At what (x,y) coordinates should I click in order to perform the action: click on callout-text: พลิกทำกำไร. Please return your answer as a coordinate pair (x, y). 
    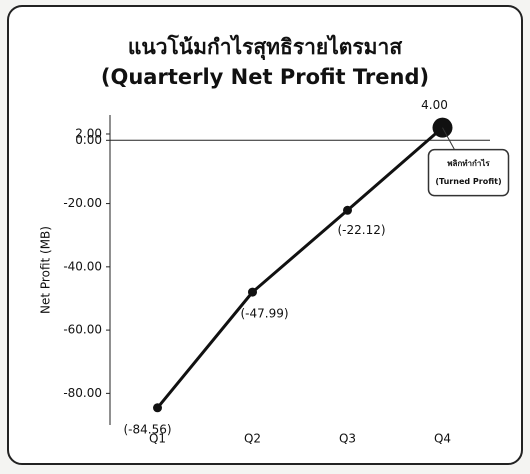
    Looking at the image, I should click on (468, 163).